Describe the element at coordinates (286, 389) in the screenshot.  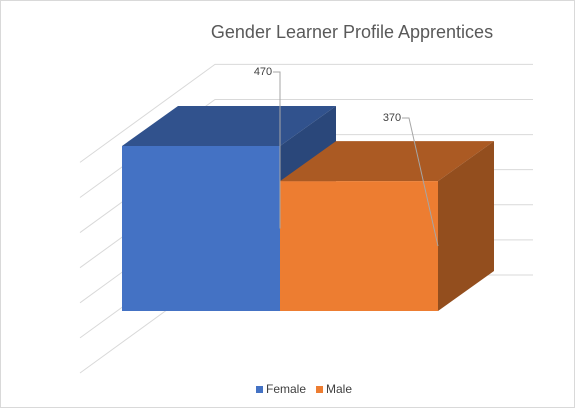
I see `legend-label: Female` at that location.